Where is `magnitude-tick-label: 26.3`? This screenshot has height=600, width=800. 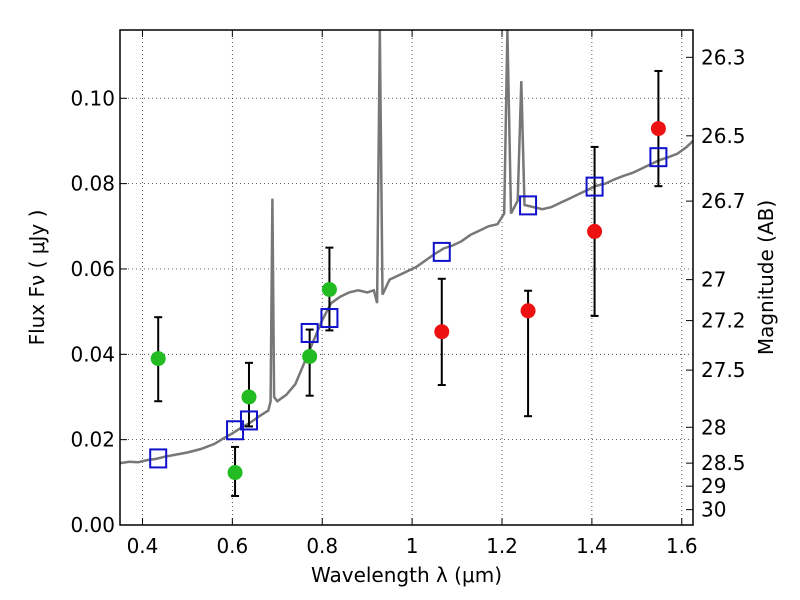
magnitude-tick-label: 26.3 is located at coordinates (723, 57).